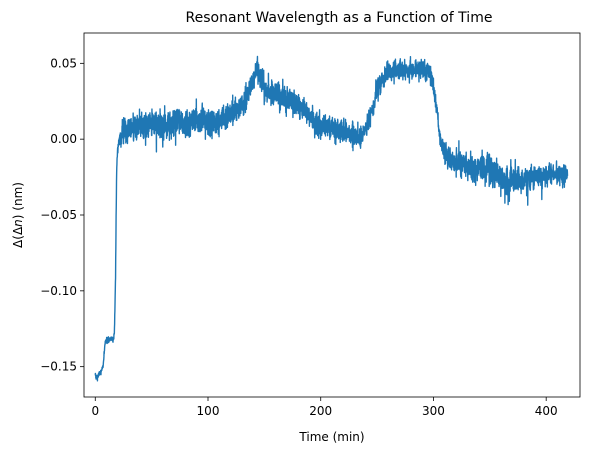 The image size is (589, 453). What do you see at coordinates (63, 139) in the screenshot?
I see `y-tick-label: 0.00` at bounding box center [63, 139].